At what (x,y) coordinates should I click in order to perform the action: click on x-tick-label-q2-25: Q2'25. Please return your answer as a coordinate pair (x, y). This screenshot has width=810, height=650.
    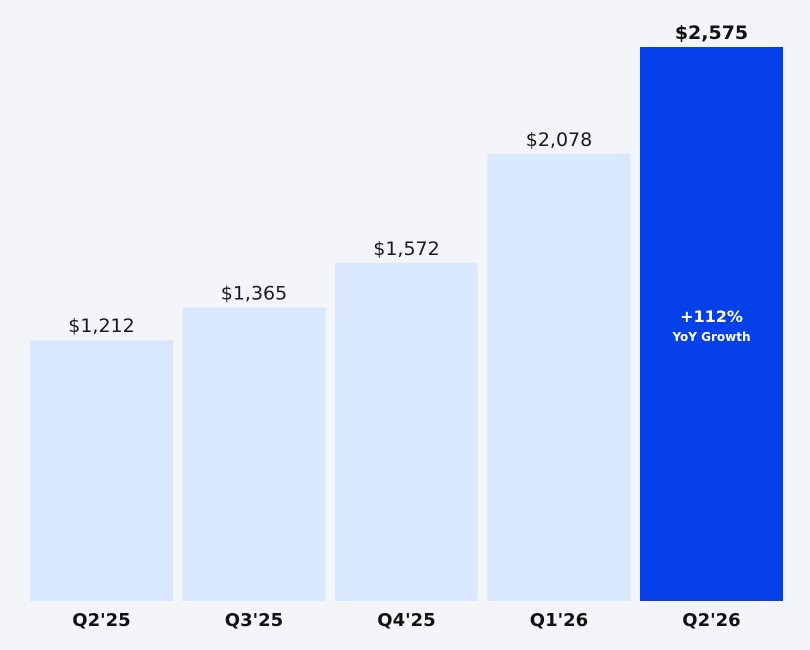
    Looking at the image, I should click on (101, 620).